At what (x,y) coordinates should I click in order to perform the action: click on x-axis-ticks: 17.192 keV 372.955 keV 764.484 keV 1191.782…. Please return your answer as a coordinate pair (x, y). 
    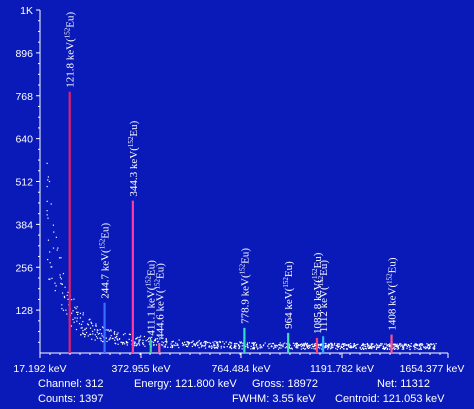
    Looking at the image, I should click on (238, 364).